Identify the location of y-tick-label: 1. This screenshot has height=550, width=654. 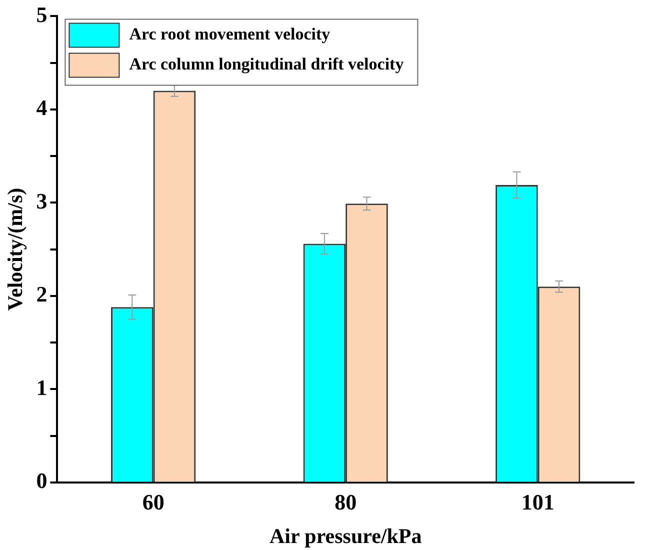
(42, 387).